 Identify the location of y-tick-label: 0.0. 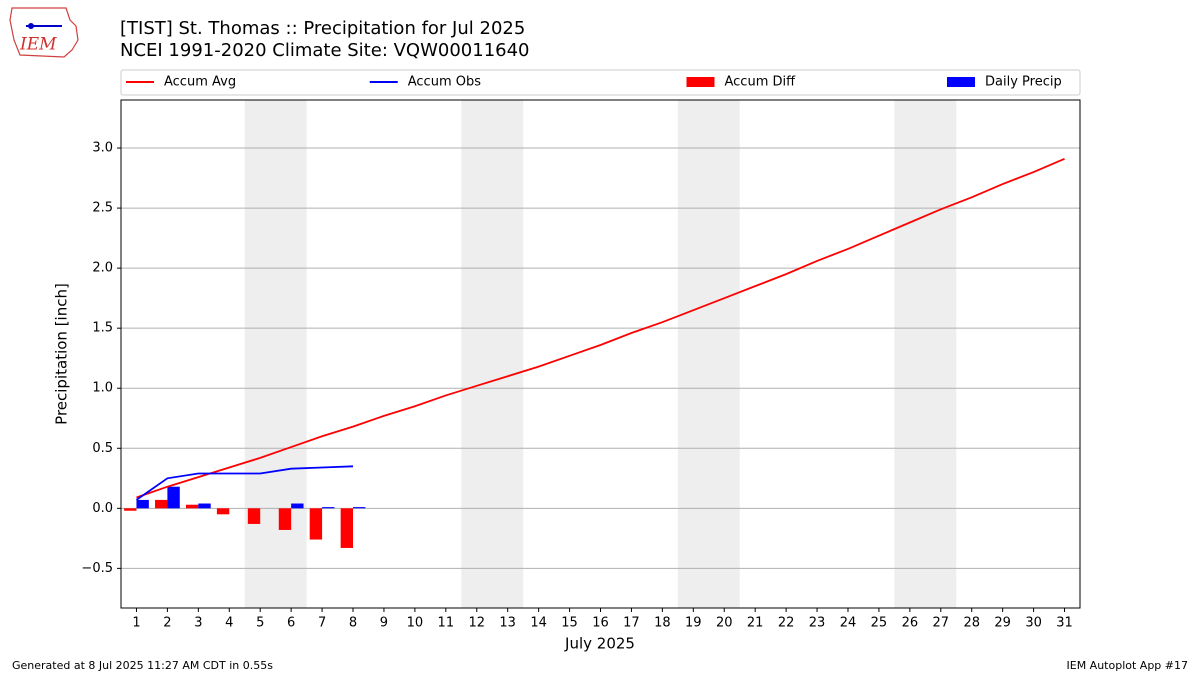
(102, 508).